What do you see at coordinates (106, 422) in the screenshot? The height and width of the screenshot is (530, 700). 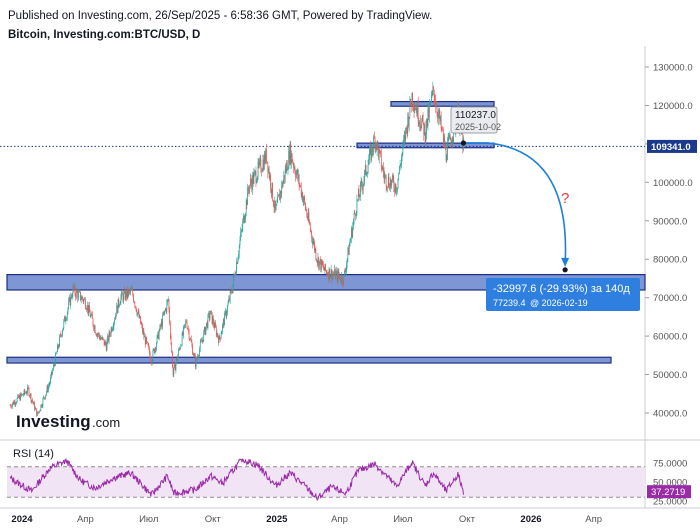 I see `logo-suffix: .com` at bounding box center [106, 422].